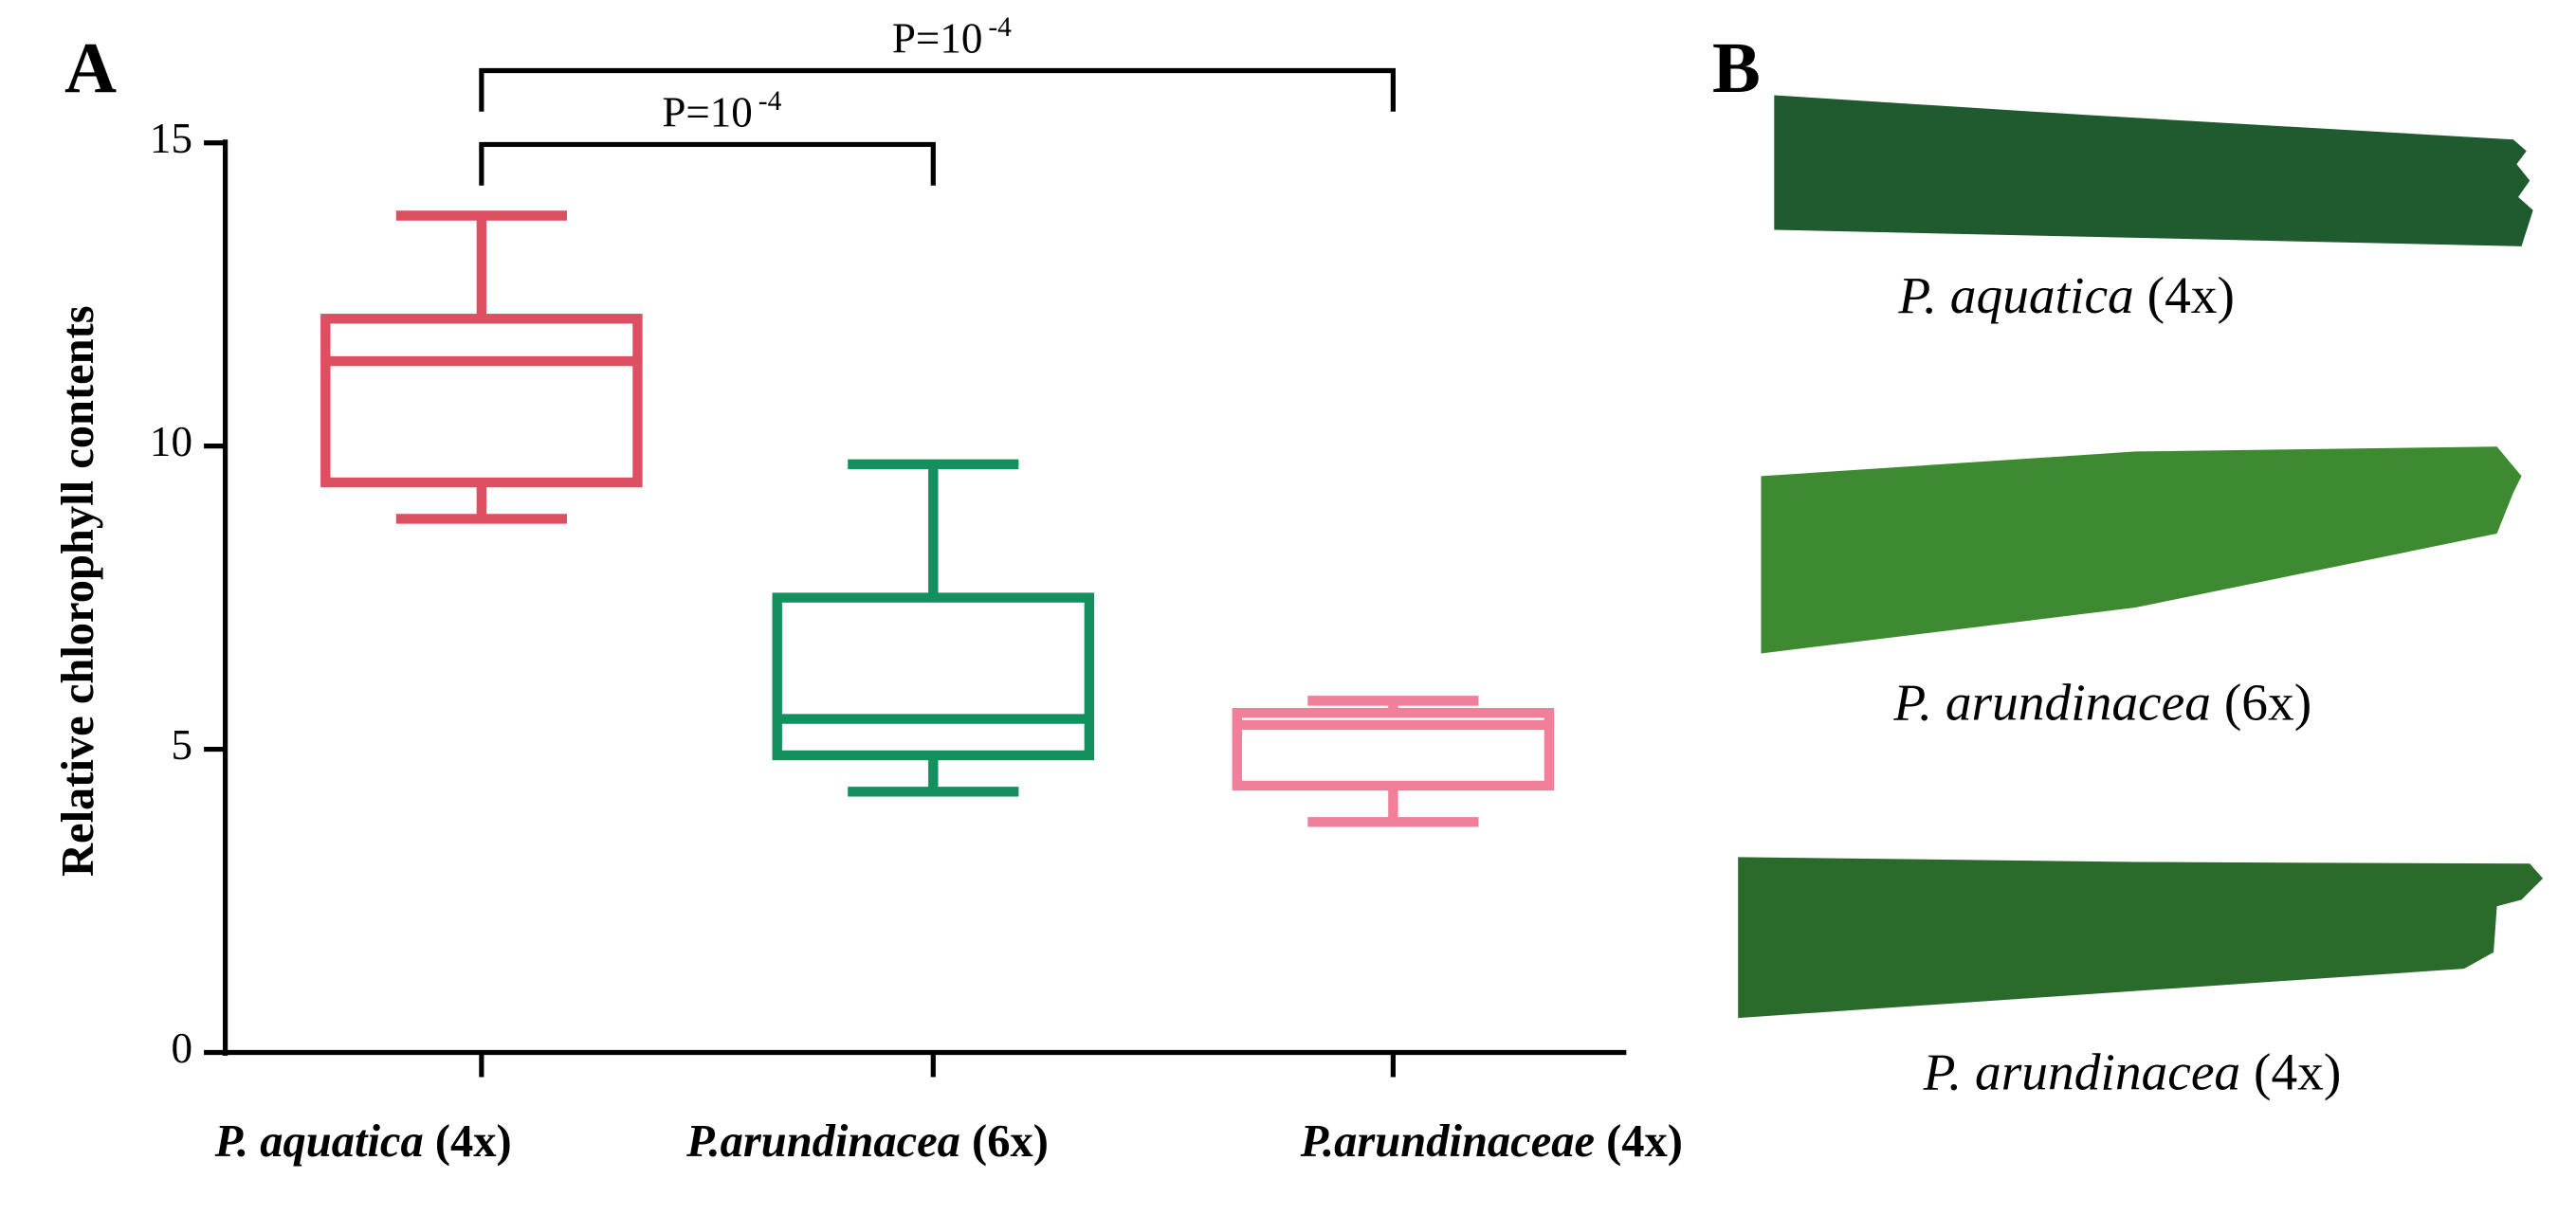 The height and width of the screenshot is (1215, 2576). Describe the element at coordinates (90, 68) in the screenshot. I see `panel-letter: A` at that location.